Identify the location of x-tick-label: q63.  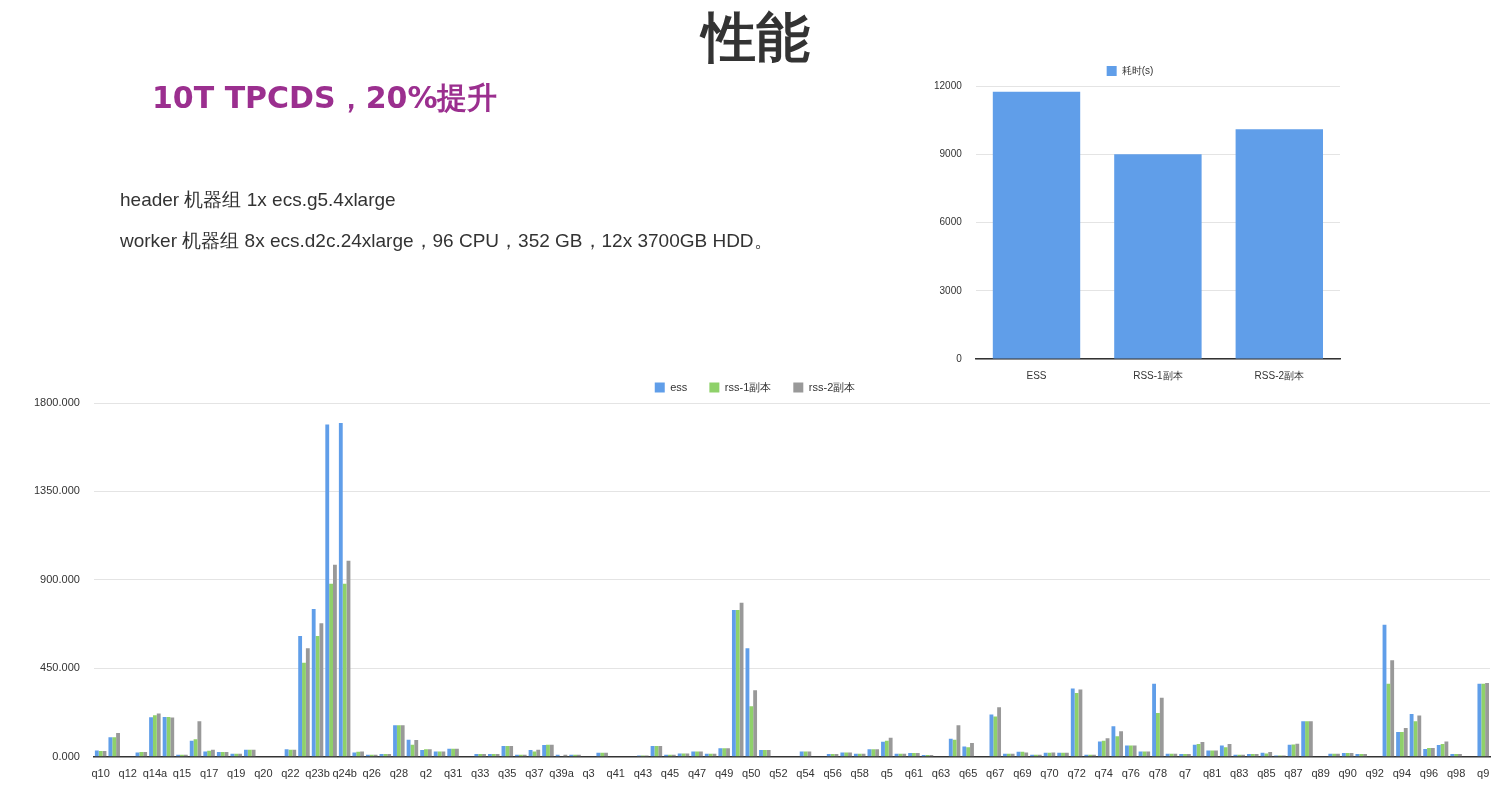
(941, 773).